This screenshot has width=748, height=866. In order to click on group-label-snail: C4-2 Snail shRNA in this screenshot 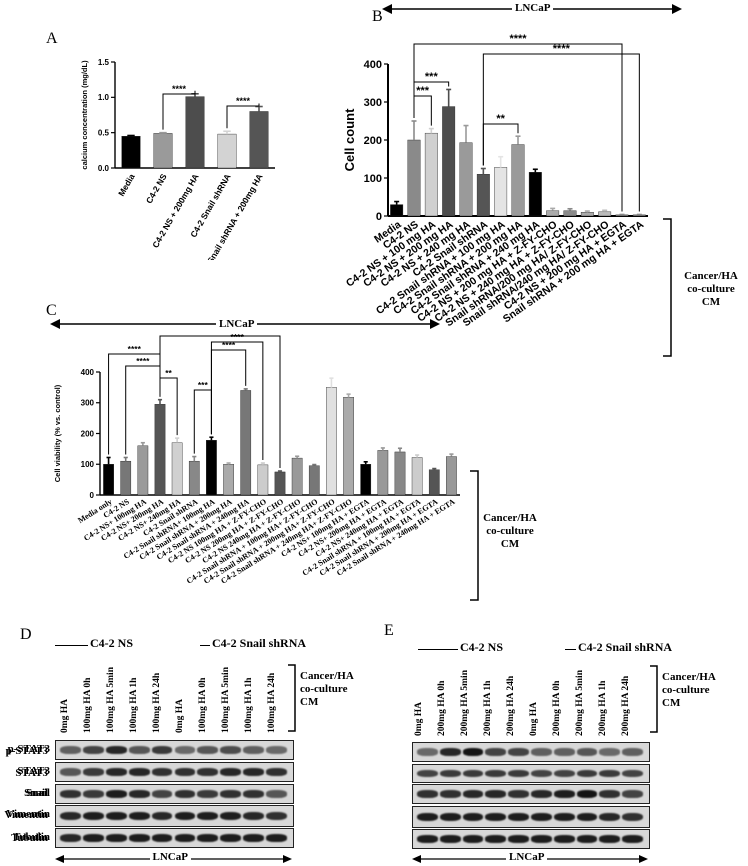, I will do `click(259, 643)`.